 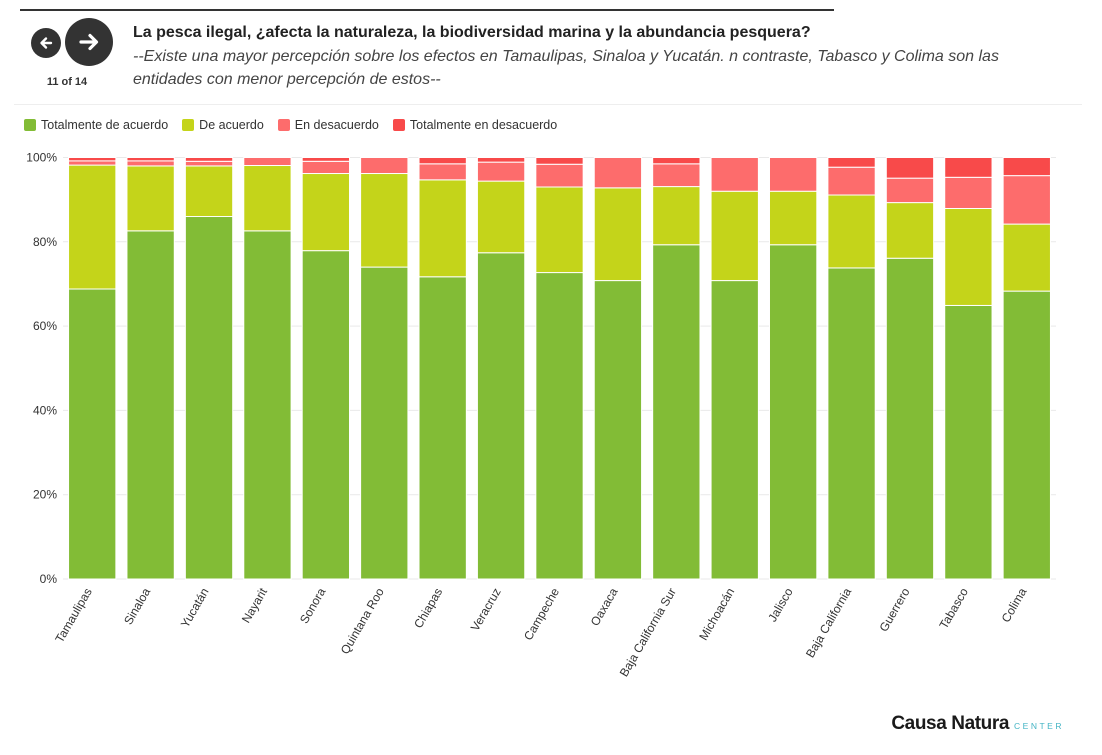 What do you see at coordinates (49, 579) in the screenshot?
I see `y-tick-label: 0%` at bounding box center [49, 579].